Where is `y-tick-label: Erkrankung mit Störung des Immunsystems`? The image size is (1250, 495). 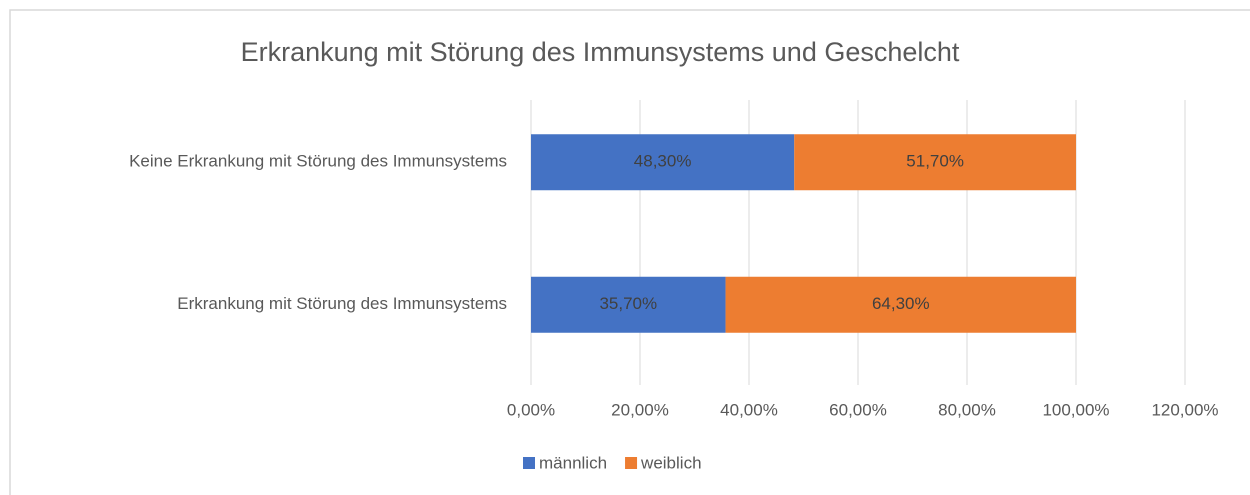
y-tick-label: Erkrankung mit Störung des Immunsystems is located at coordinates (342, 303).